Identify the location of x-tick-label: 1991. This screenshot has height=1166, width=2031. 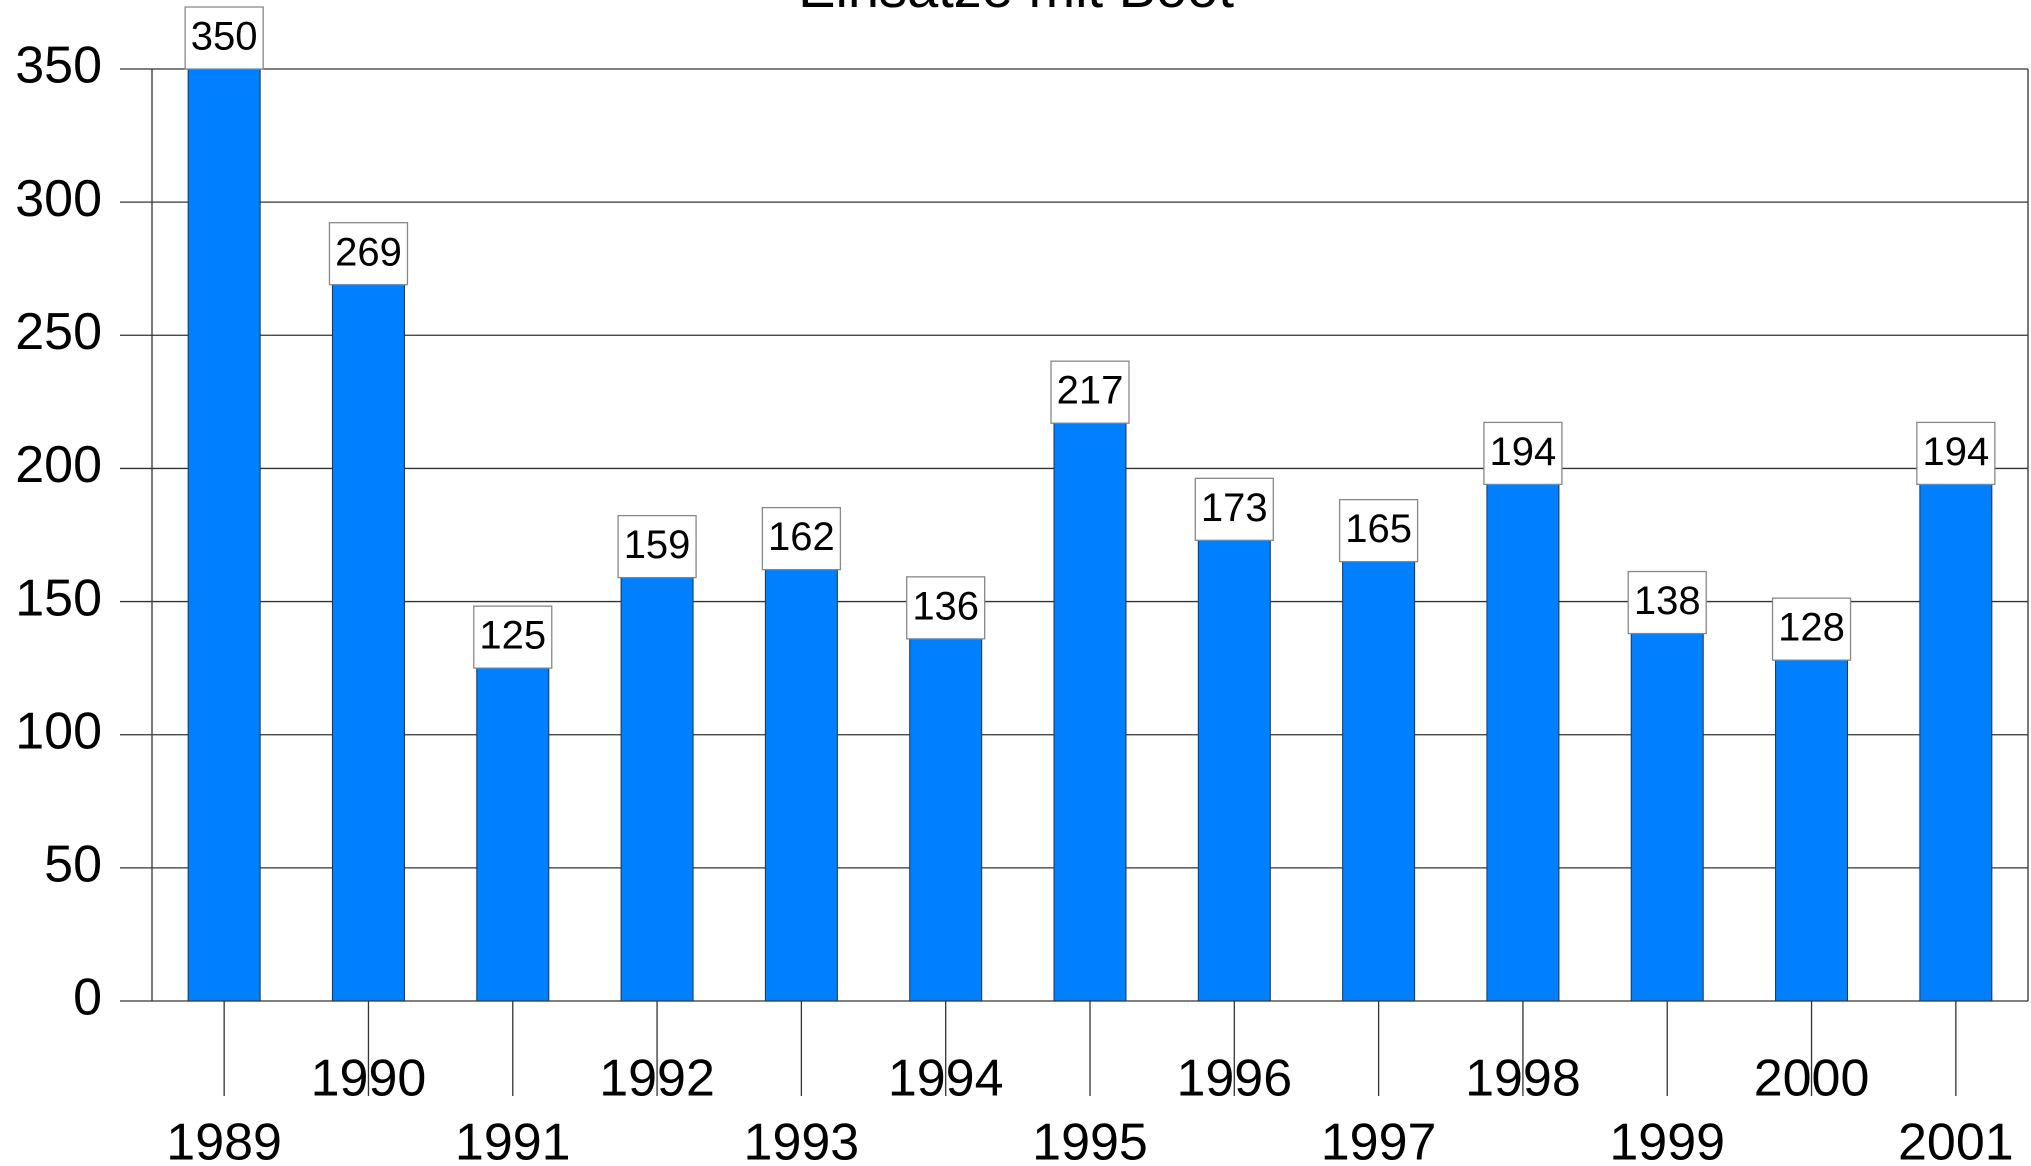
(513, 1140).